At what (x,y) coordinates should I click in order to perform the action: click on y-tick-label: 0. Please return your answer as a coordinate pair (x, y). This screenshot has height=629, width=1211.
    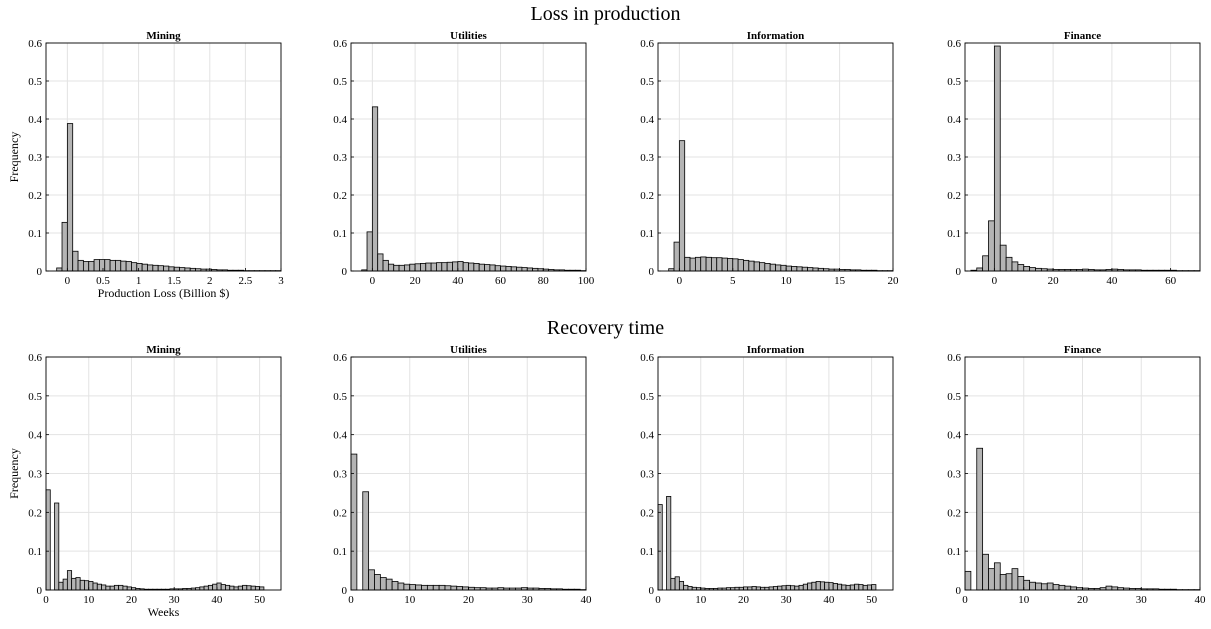
    Looking at the image, I should click on (959, 591).